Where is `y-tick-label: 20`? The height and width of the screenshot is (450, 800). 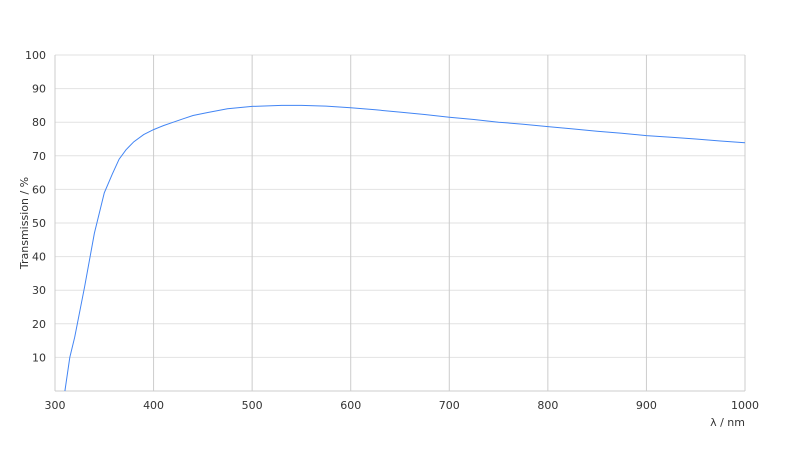 y-tick-label: 20 is located at coordinates (39, 324).